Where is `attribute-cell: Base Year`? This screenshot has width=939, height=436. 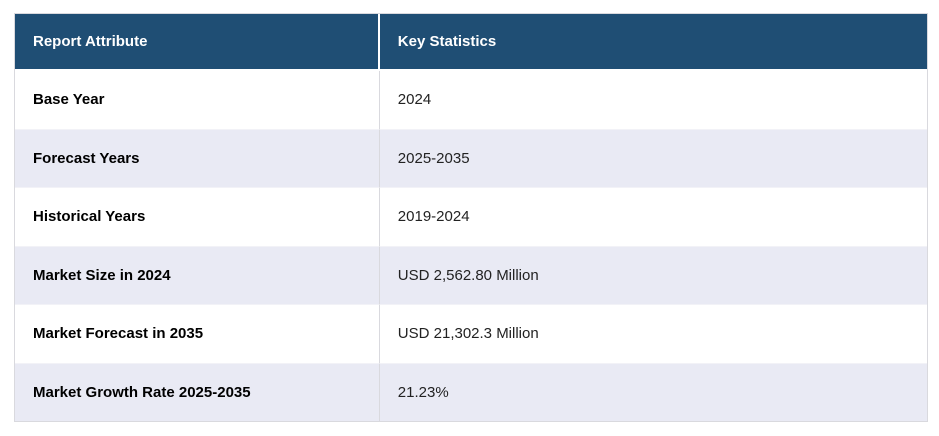 attribute-cell: Base Year is located at coordinates (197, 100).